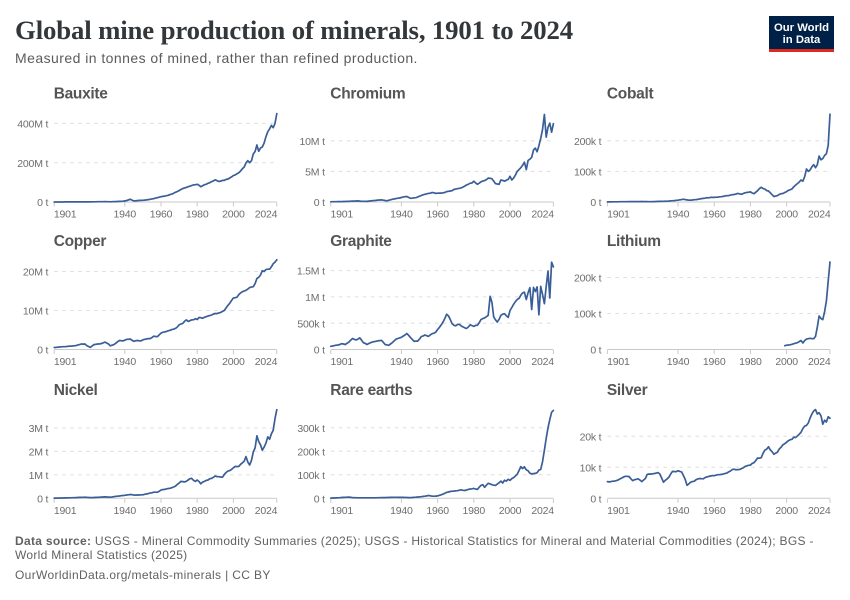 This screenshot has height=600, width=850. I want to click on svg-text: 500k t, so click(311, 324).